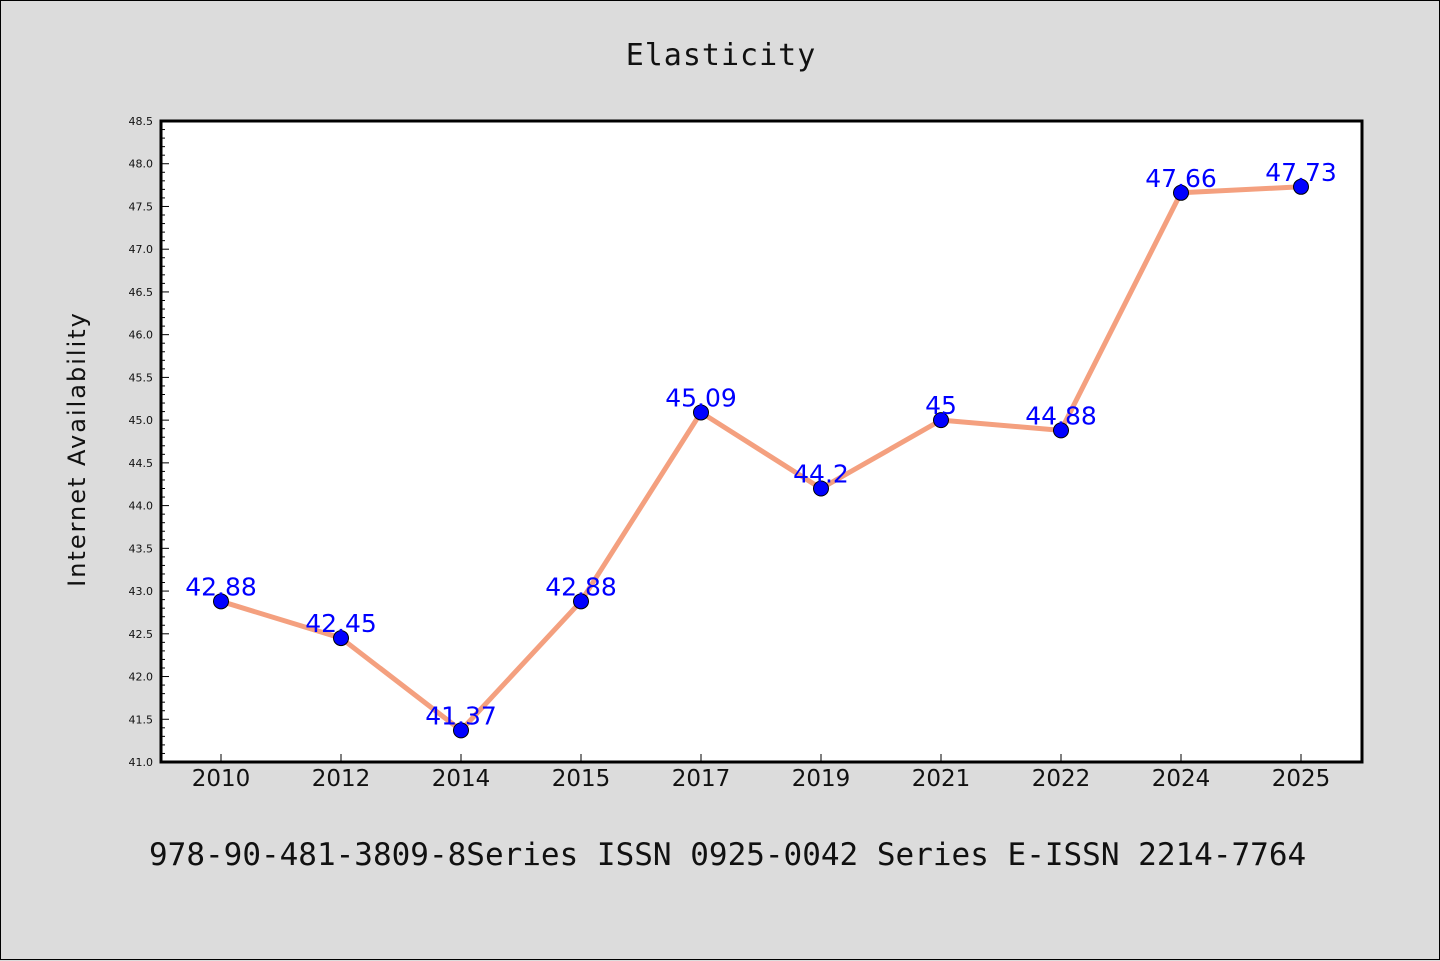 The height and width of the screenshot is (961, 1440). I want to click on x-tick-label: 2012, so click(341, 779).